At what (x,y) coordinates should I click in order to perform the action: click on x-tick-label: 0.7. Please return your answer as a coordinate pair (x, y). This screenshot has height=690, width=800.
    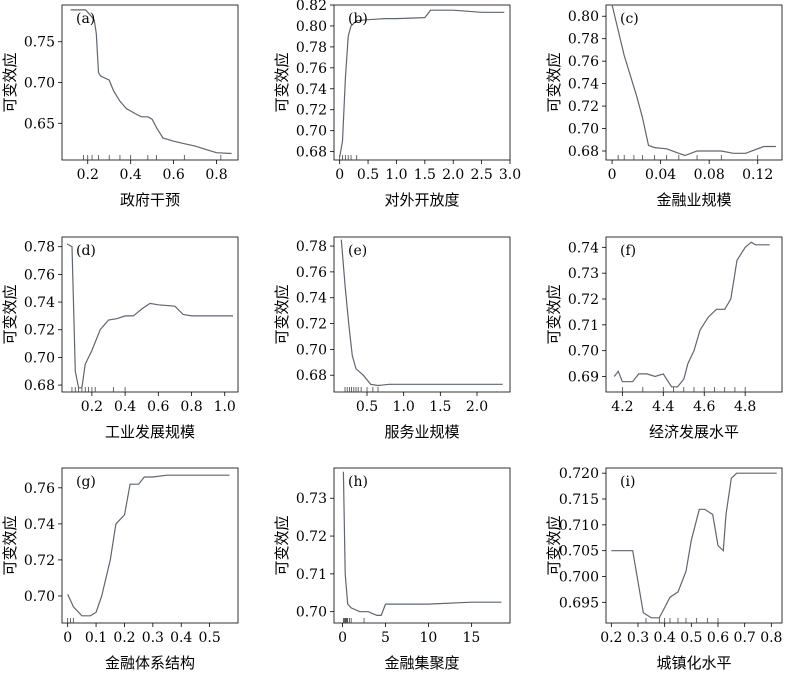
    Looking at the image, I should click on (745, 638).